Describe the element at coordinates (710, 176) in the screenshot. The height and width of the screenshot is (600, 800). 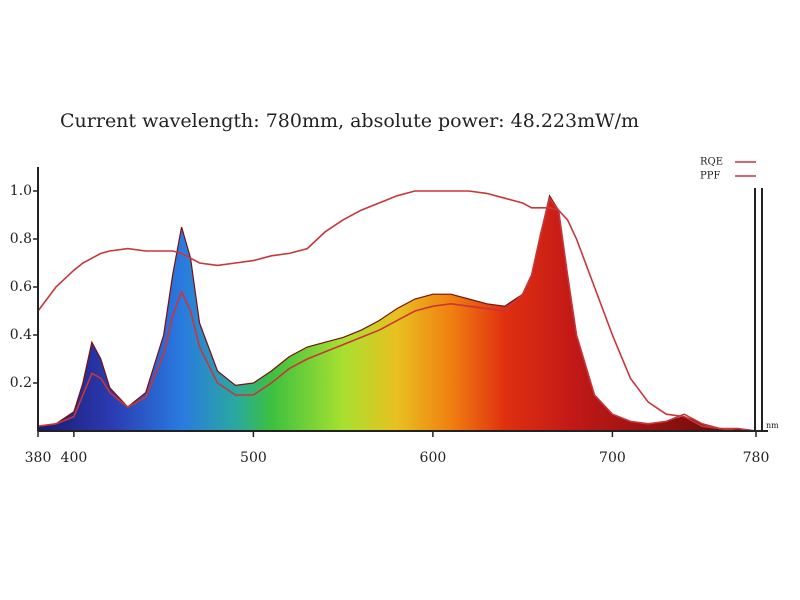
I see `legend-label: PPF` at that location.